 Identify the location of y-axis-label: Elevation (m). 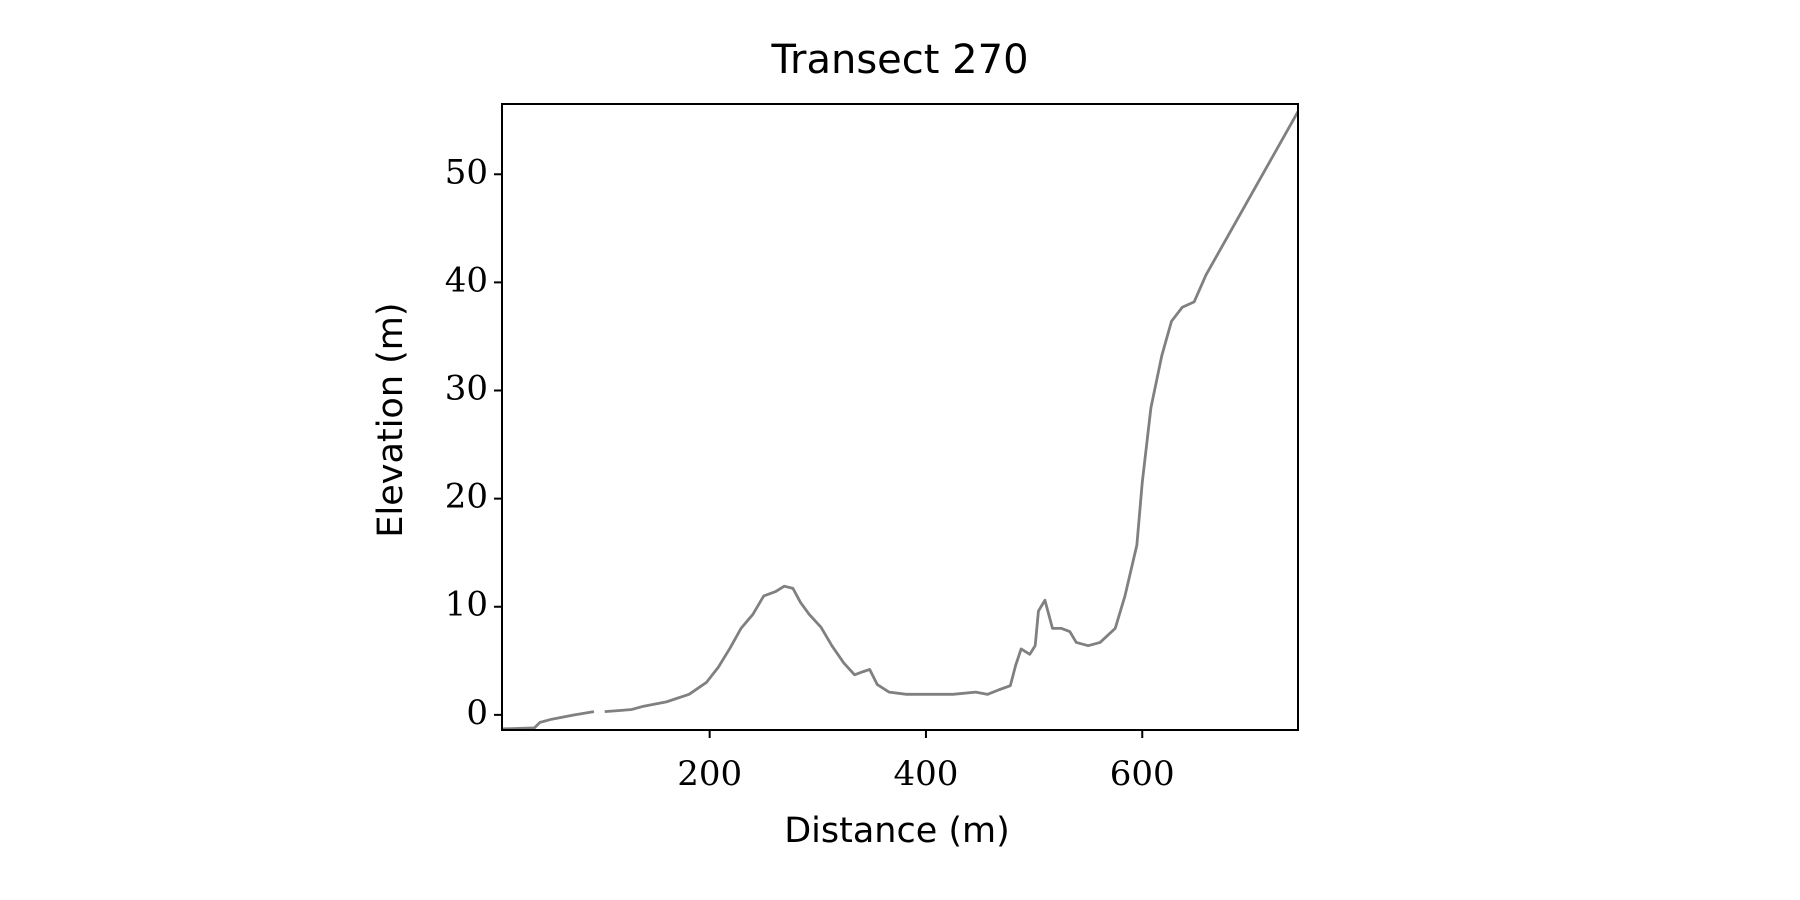
(391, 419).